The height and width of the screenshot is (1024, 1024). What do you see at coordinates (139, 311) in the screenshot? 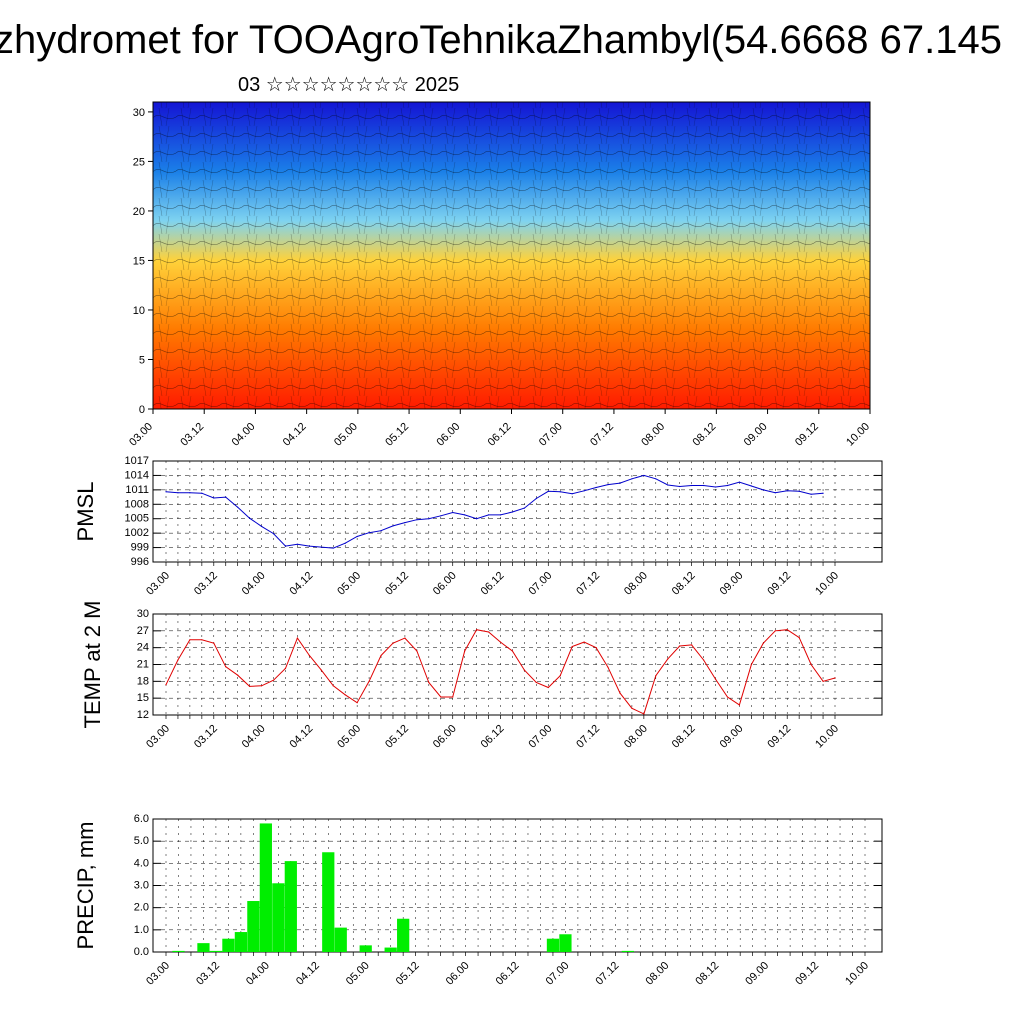
I see `y-tick-label: 10` at bounding box center [139, 311].